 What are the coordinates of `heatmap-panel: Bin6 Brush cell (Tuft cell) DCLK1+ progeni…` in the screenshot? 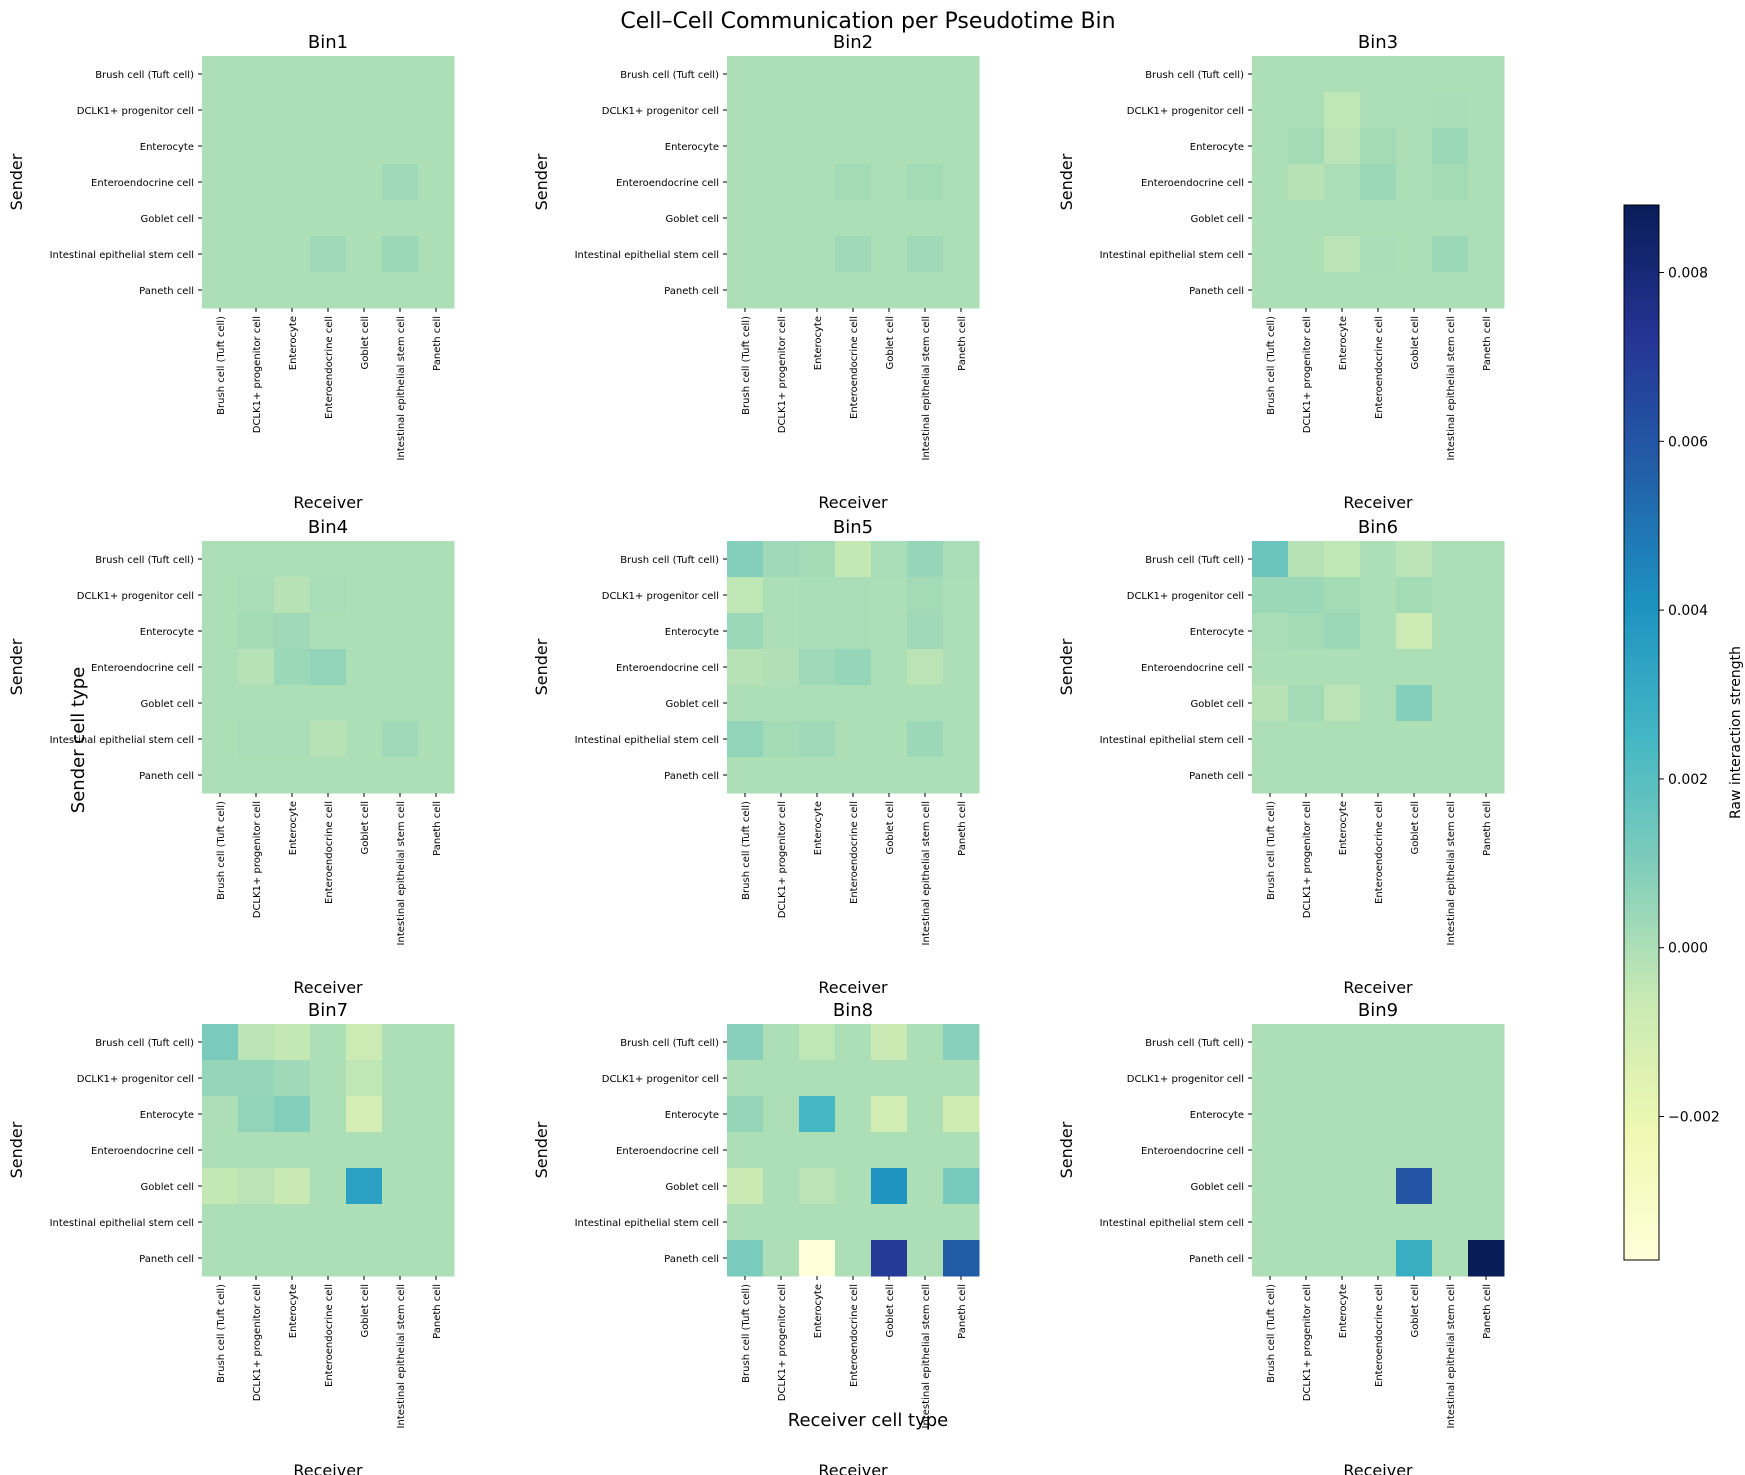 It's located at (1281, 757).